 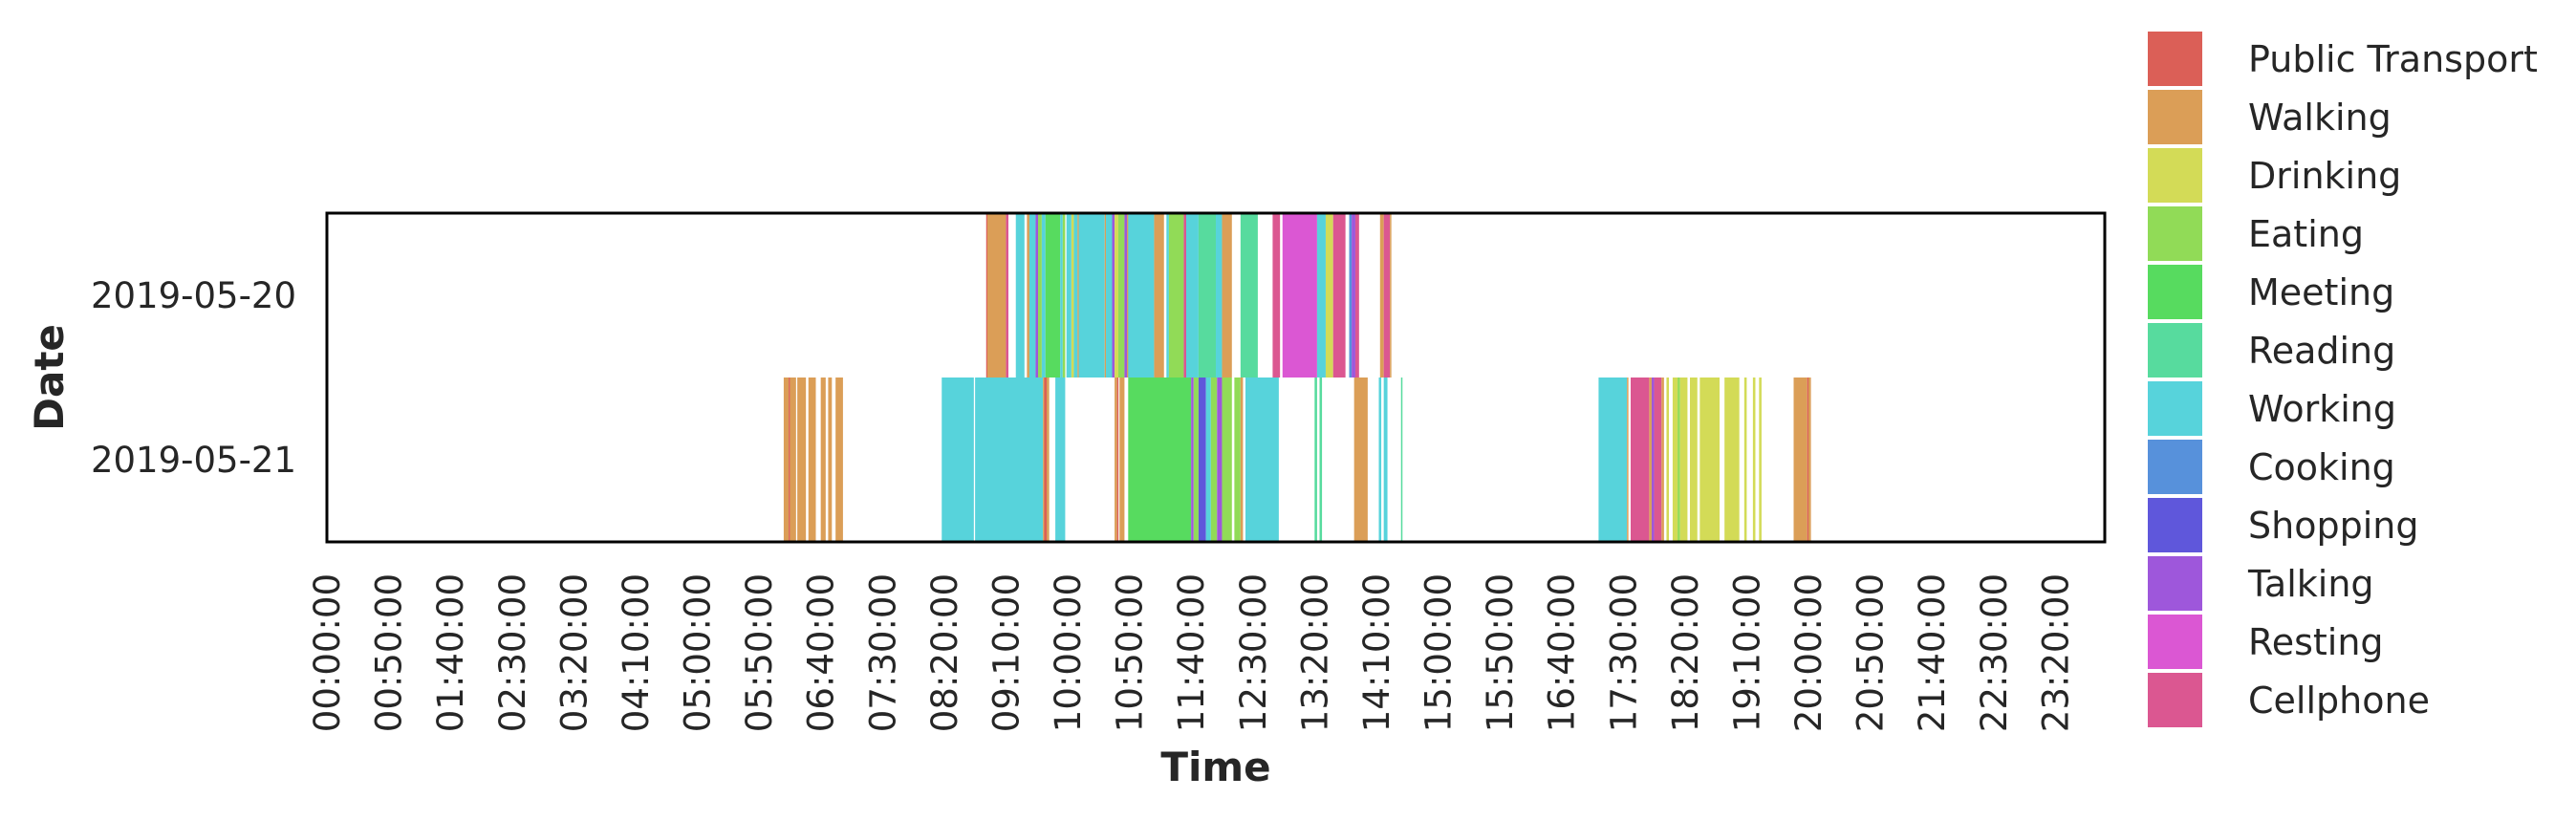 What do you see at coordinates (1351, 295) in the screenshot?
I see `segment-cooking` at bounding box center [1351, 295].